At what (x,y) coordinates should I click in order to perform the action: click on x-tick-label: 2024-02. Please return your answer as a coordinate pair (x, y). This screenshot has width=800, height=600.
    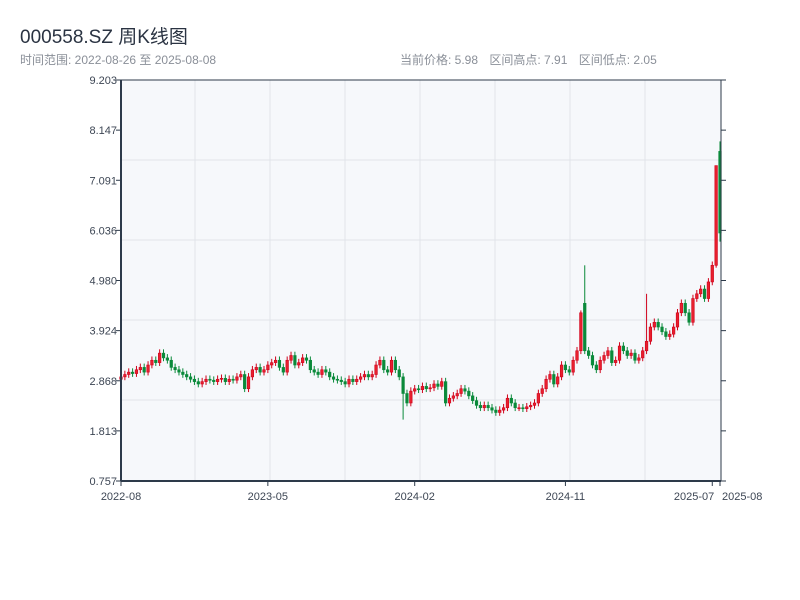
    Looking at the image, I should click on (415, 497).